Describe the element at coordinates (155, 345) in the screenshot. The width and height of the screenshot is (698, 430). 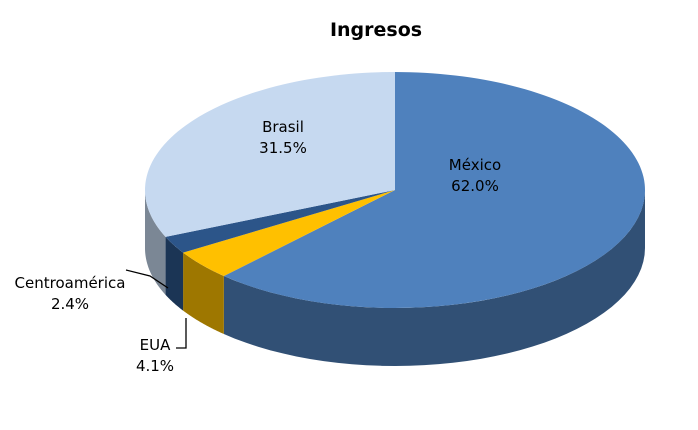
I see `slice-label: EUA` at that location.